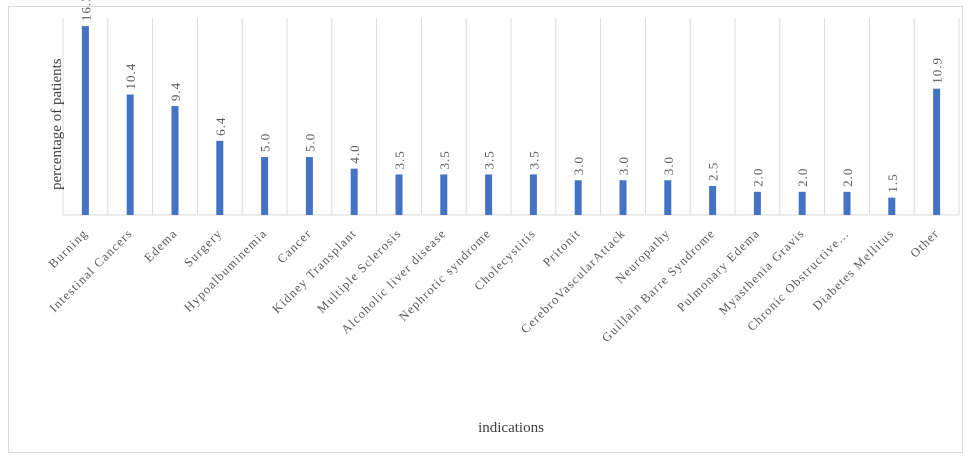  I want to click on data-label: 1.5, so click(892, 182).